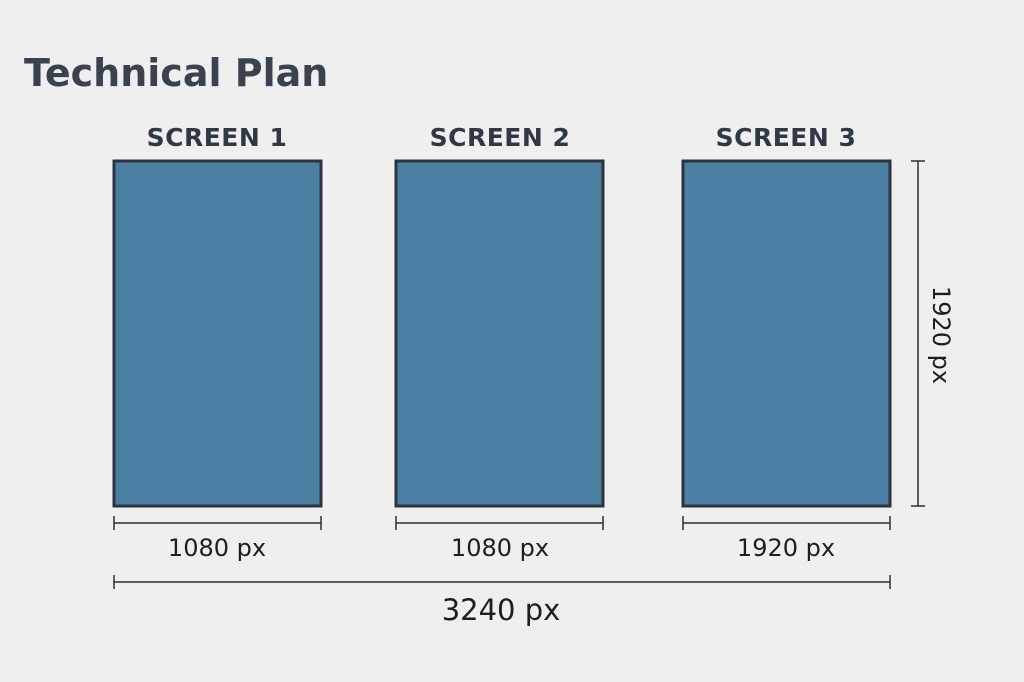  I want to click on screen-group: SCREEN 1 1080 px, so click(217, 342).